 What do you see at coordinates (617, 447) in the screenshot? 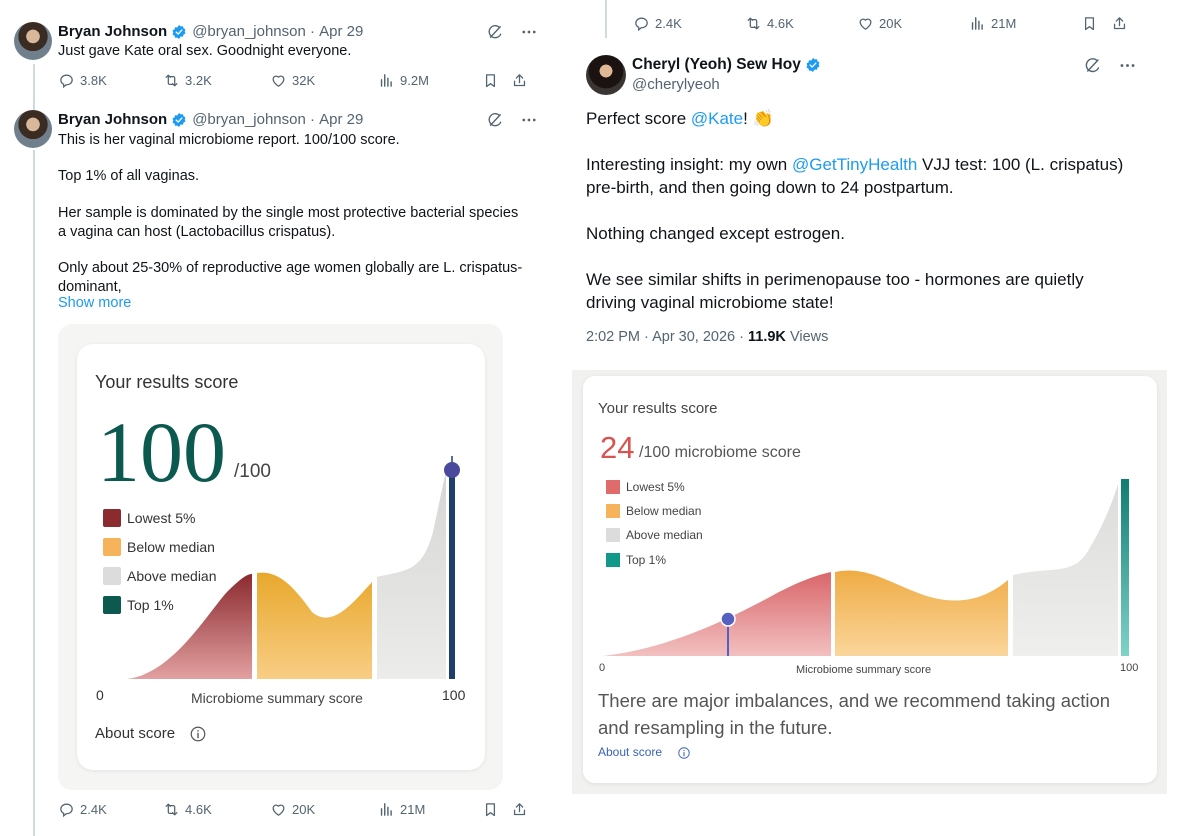
I see `score-value: 24` at bounding box center [617, 447].